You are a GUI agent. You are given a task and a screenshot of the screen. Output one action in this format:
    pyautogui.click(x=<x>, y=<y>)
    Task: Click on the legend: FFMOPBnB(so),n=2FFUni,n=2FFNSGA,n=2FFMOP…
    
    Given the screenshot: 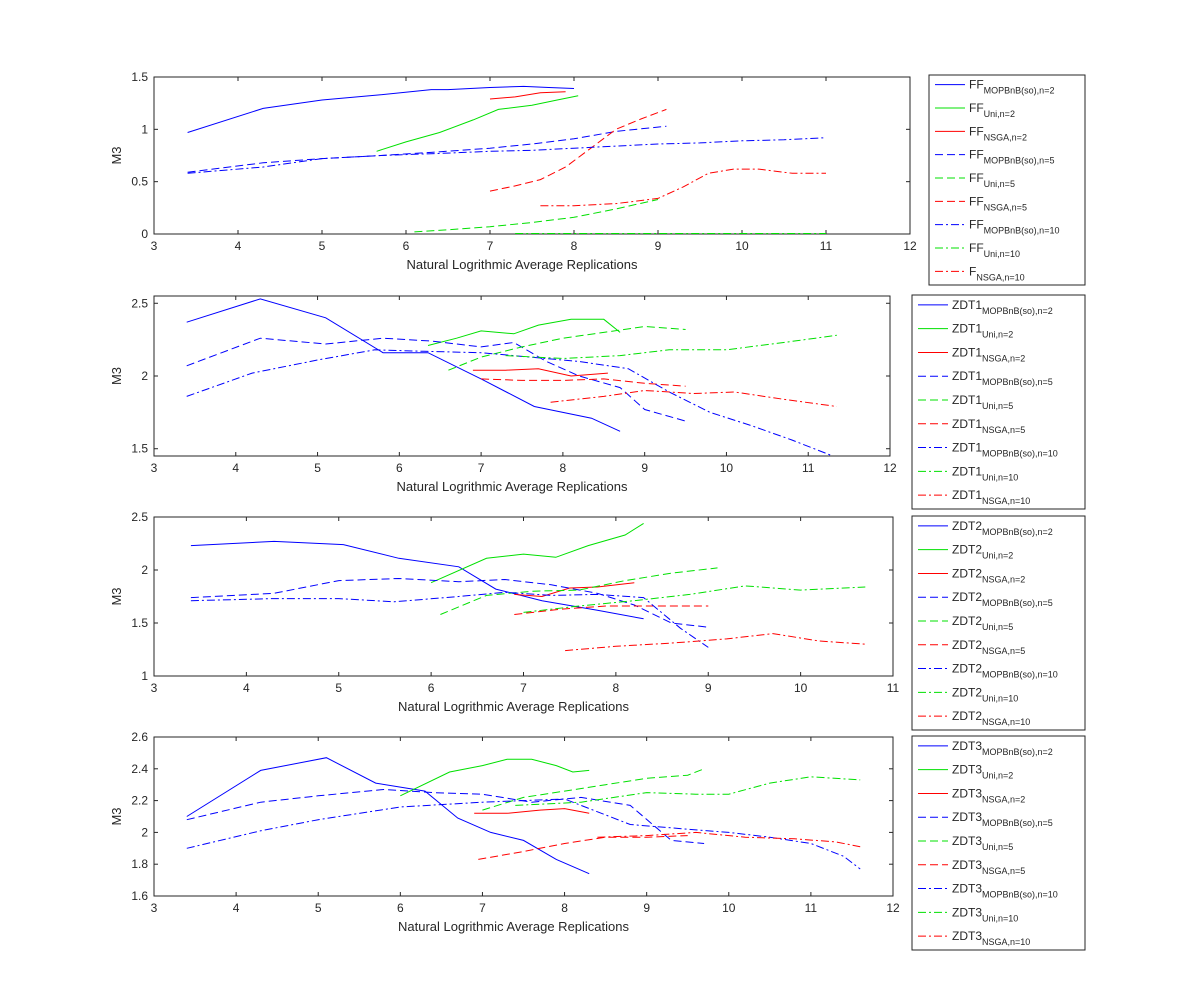 What is the action you would take?
    pyautogui.click(x=1007, y=180)
    